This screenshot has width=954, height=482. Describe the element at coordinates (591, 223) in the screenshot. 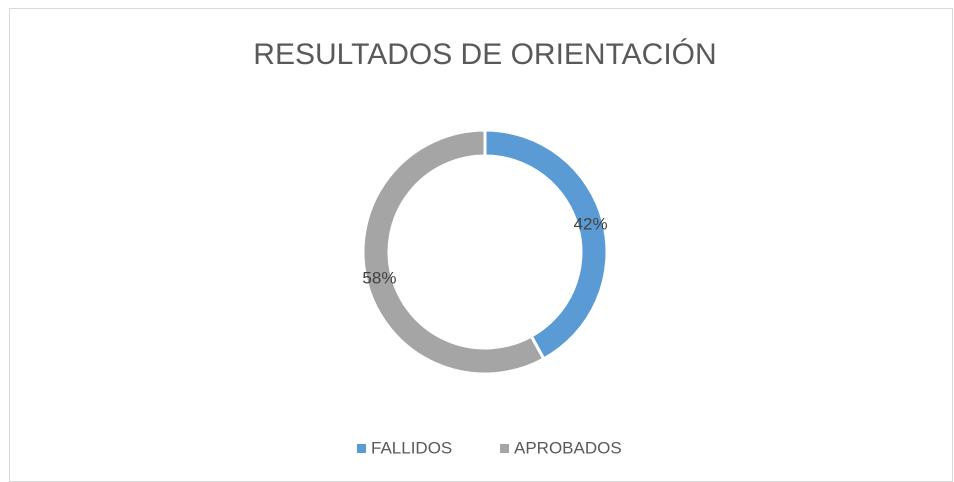

I see `data-label: 42%` at that location.